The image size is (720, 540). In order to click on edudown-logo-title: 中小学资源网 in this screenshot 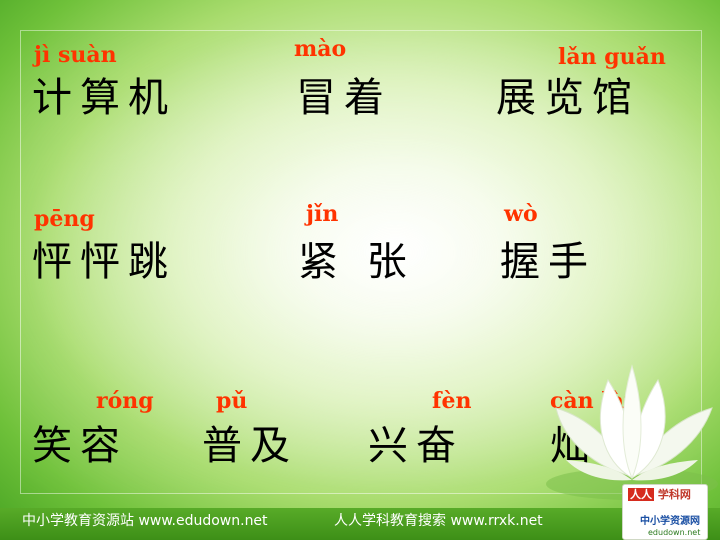, I will do `click(670, 521)`.